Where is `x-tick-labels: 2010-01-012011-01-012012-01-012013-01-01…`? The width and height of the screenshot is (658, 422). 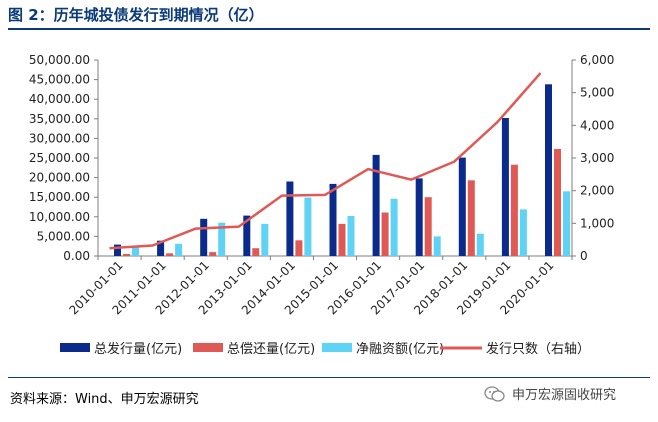
x-tick-labels: 2010-01-012011-01-012012-01-012013-01-01… is located at coordinates (311, 287).